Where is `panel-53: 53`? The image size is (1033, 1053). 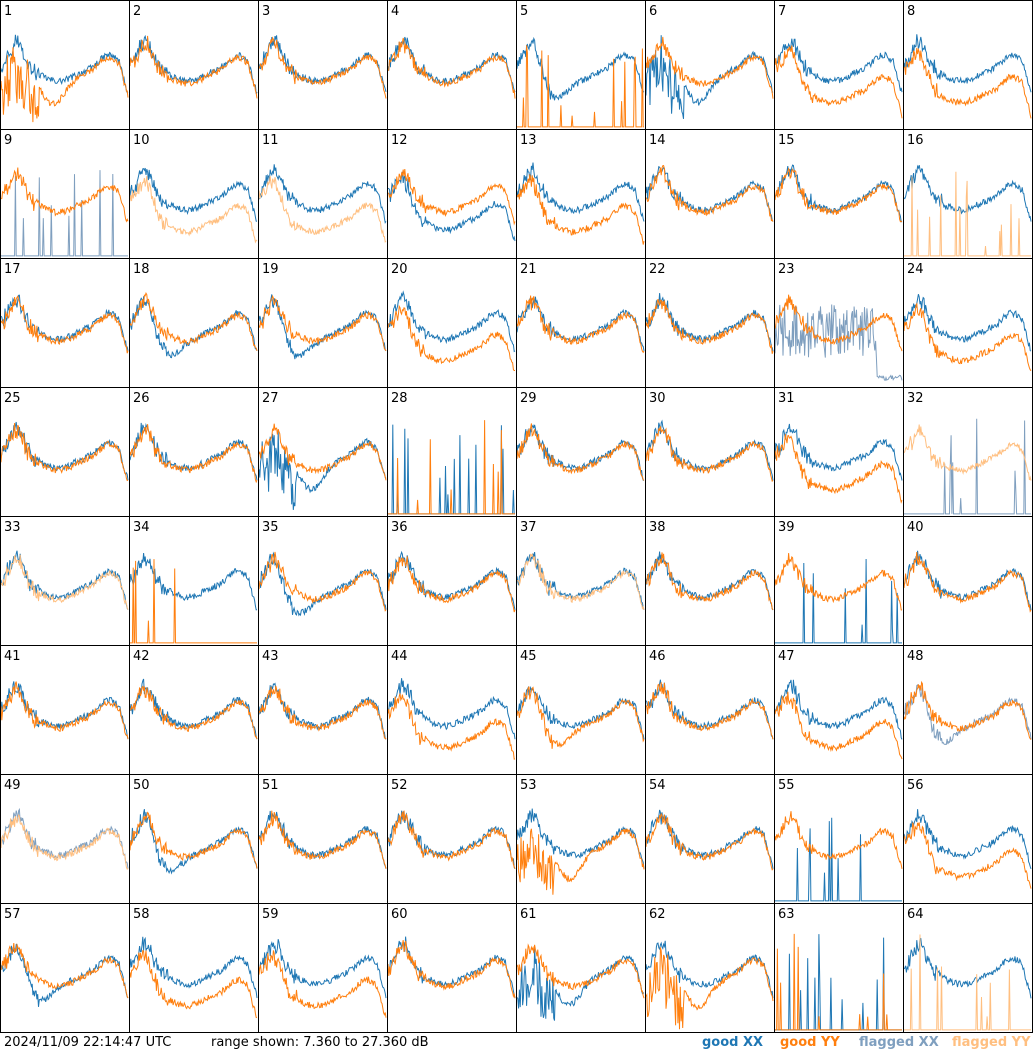
panel-53: 53 is located at coordinates (580, 836).